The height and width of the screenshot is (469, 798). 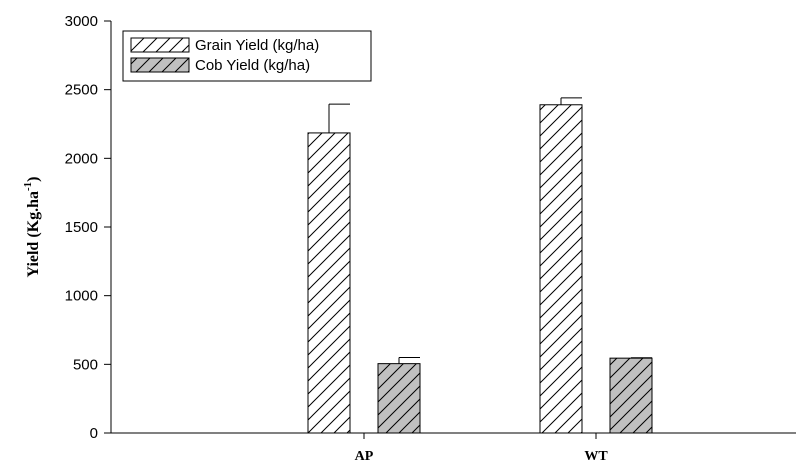 I want to click on y-tick-label: 1500, so click(x=81, y=227).